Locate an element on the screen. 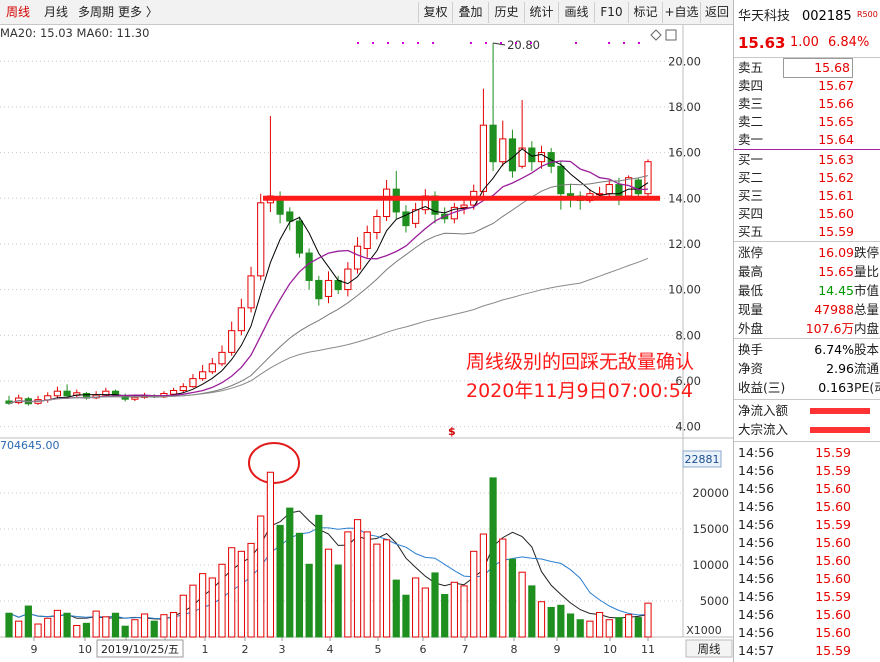  volume-tag-box is located at coordinates (702, 459).